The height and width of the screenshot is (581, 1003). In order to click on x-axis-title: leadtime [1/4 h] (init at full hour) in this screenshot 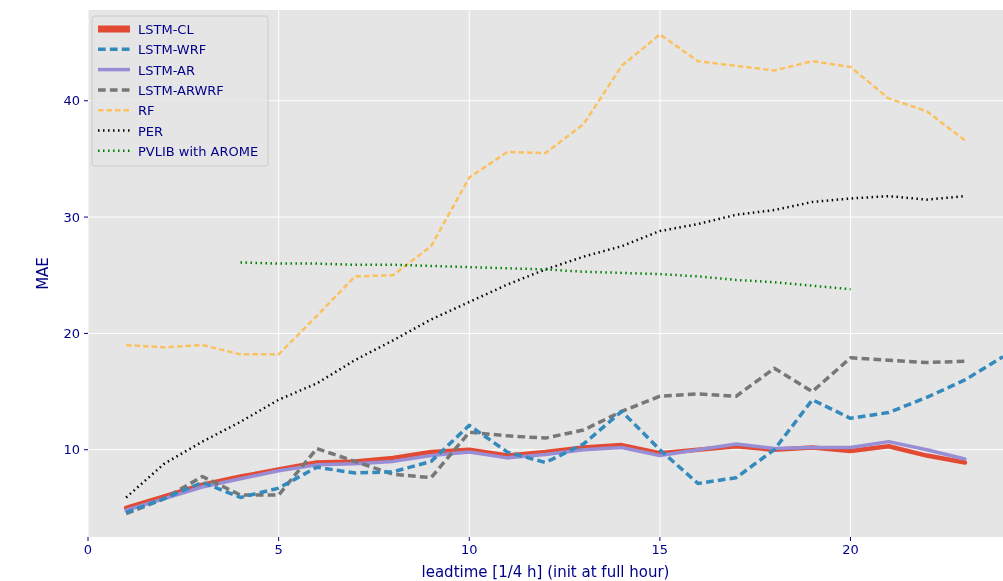, I will do `click(545, 572)`.